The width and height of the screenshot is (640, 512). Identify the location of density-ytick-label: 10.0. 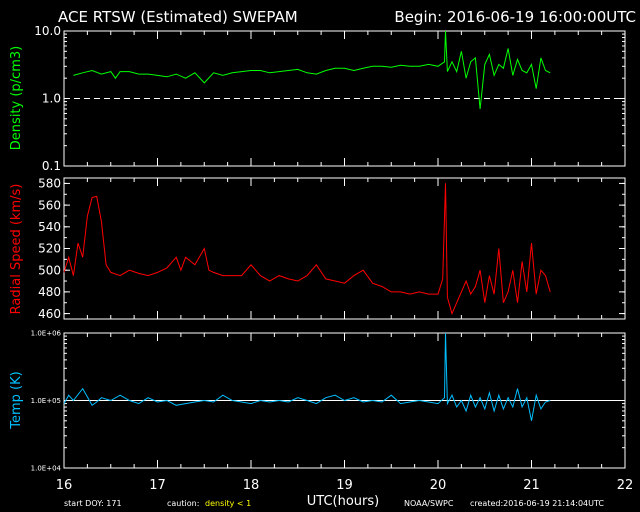
(47, 31).